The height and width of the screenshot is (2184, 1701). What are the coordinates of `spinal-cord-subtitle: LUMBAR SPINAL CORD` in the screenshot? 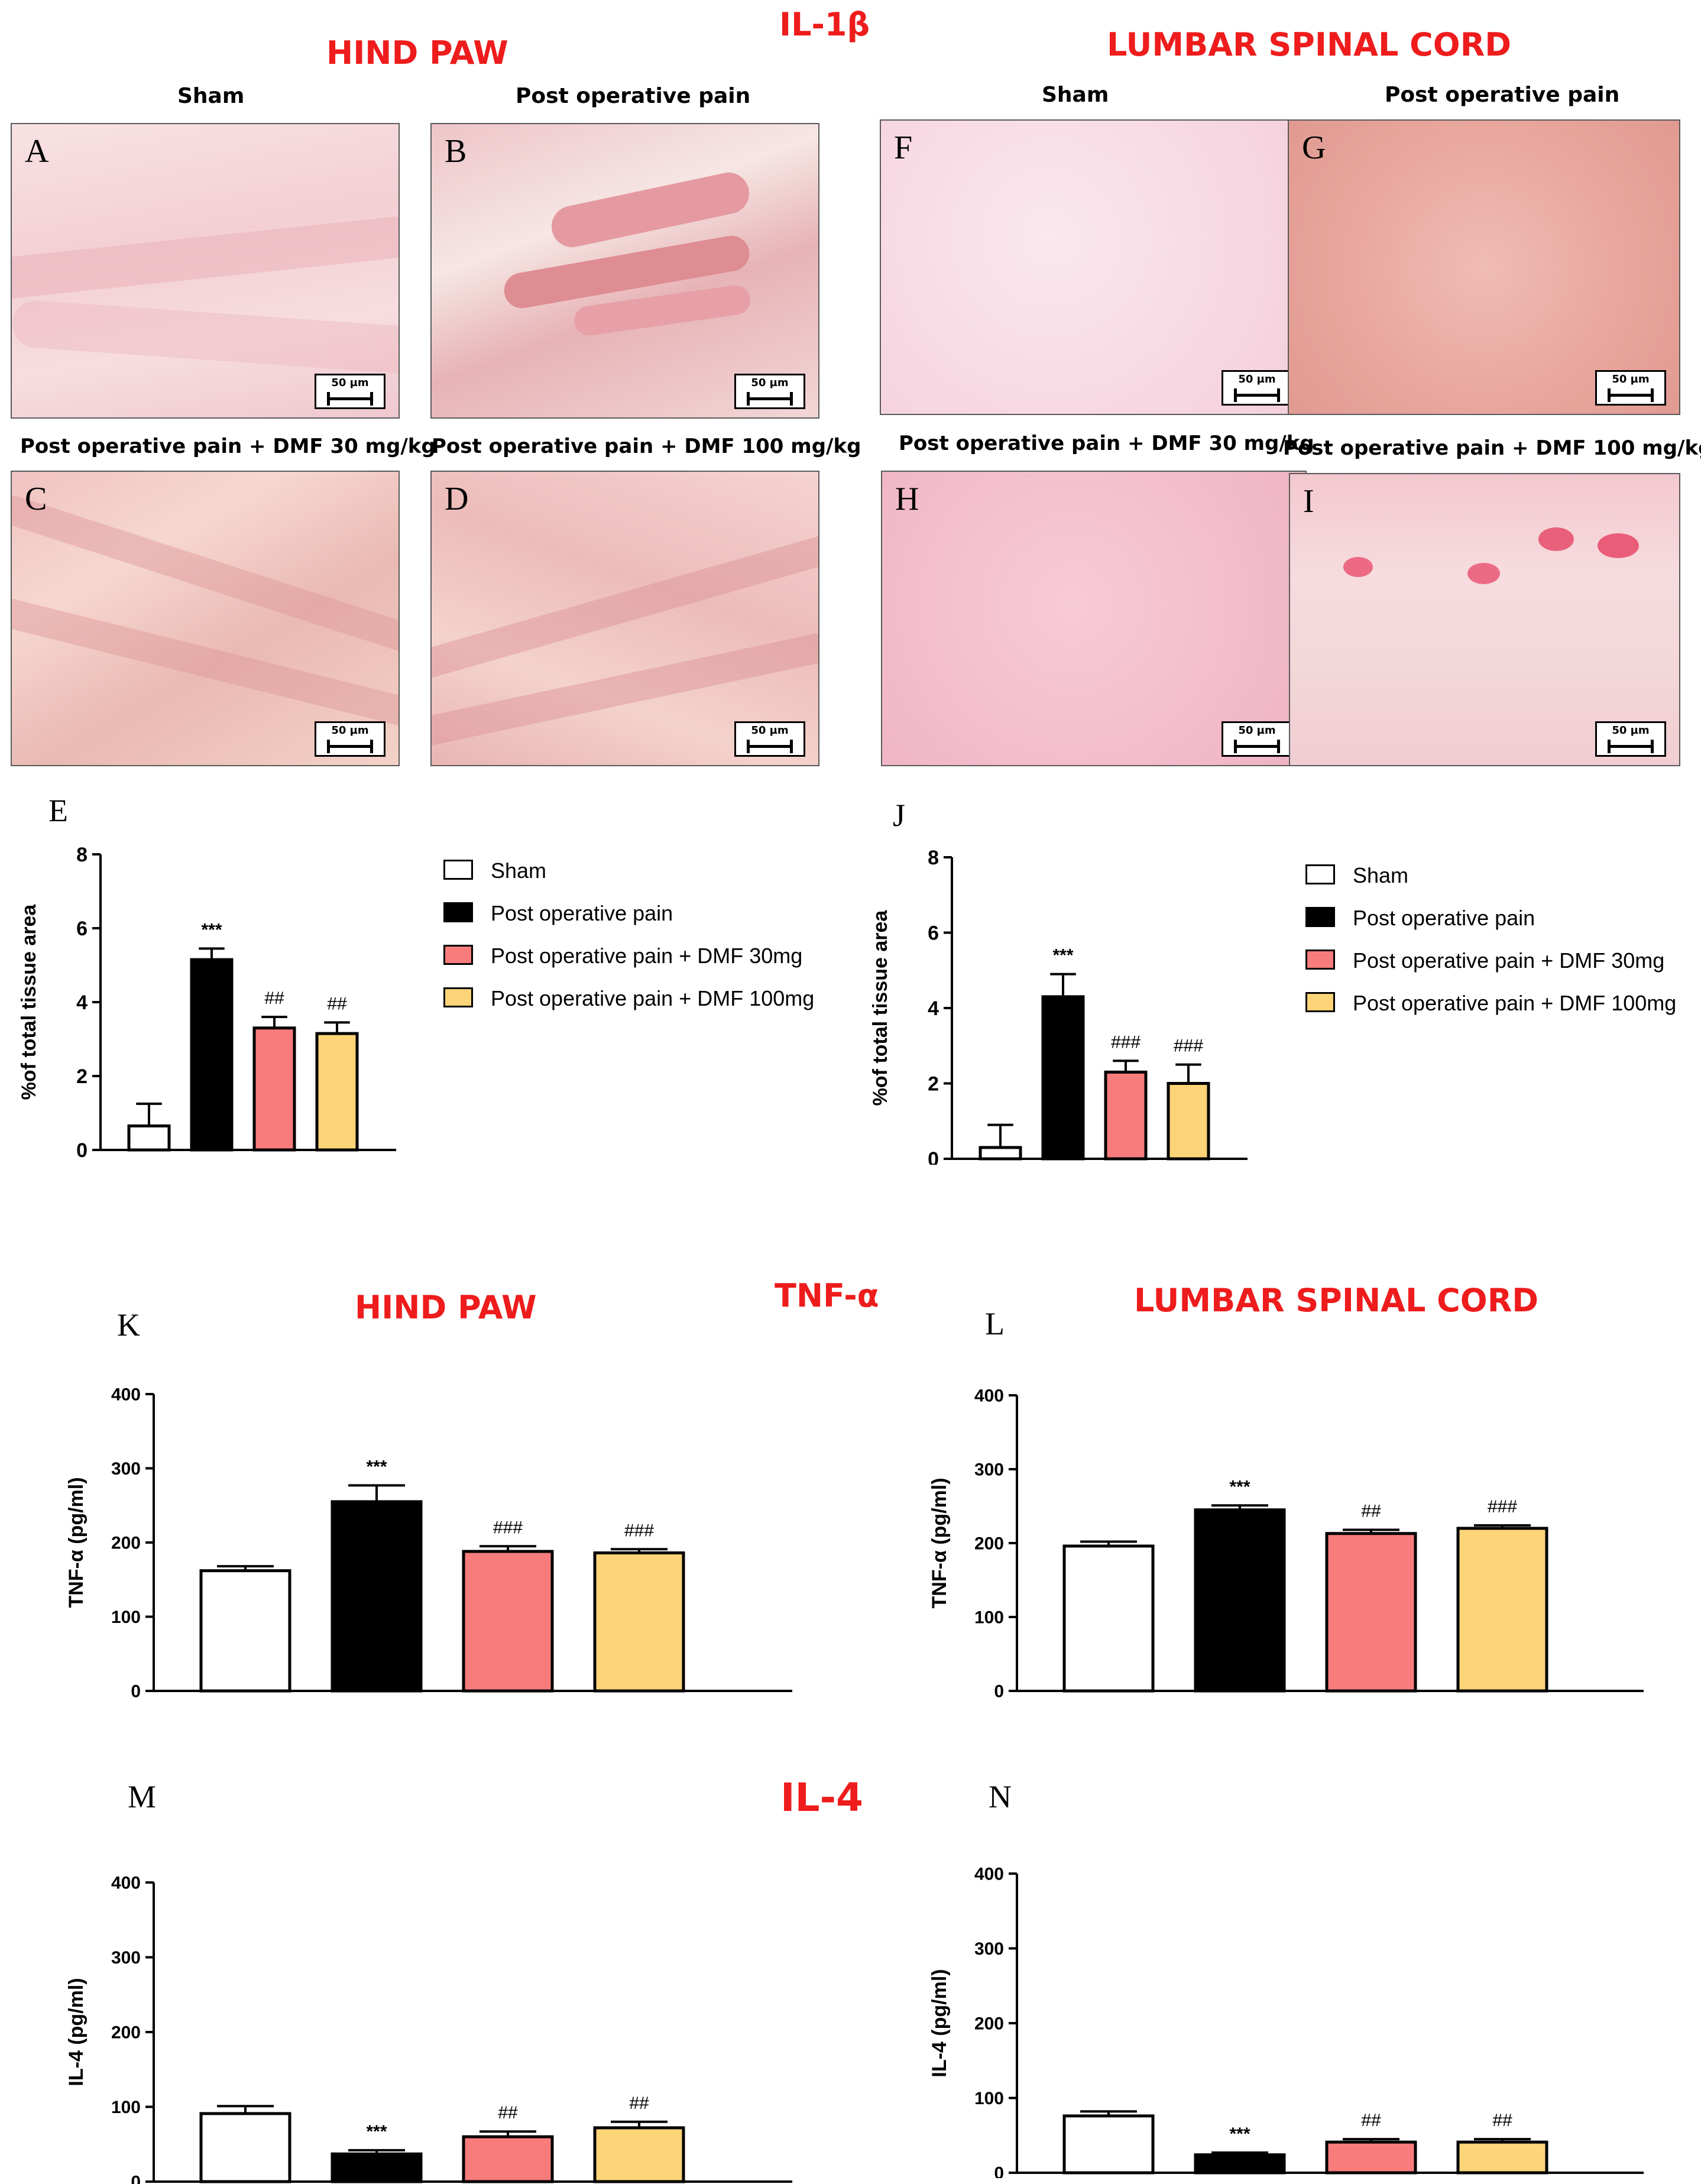 It's located at (1337, 1300).